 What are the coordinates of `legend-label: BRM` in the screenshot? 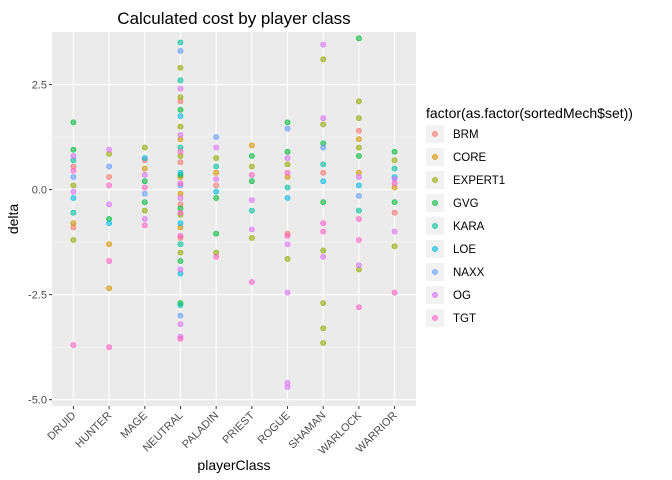 It's located at (466, 135).